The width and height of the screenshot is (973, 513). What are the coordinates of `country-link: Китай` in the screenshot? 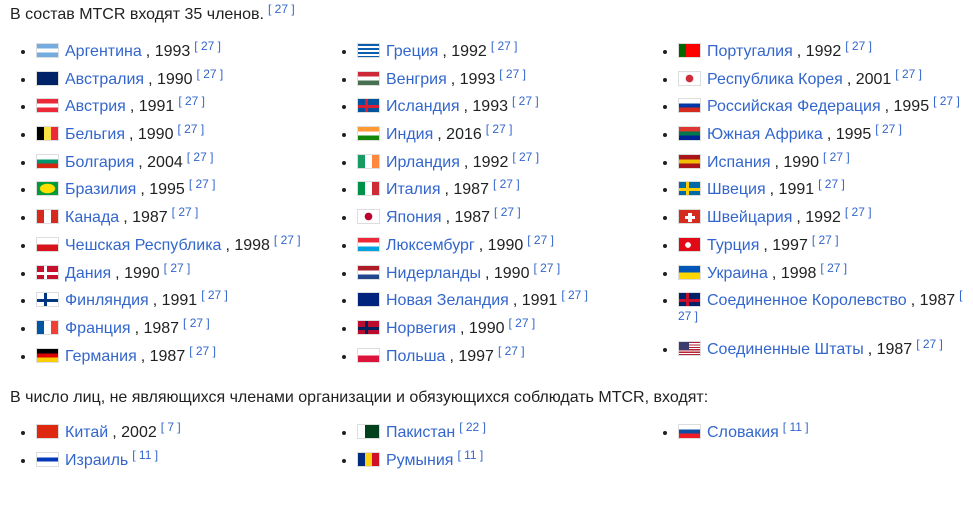 It's located at (87, 433).